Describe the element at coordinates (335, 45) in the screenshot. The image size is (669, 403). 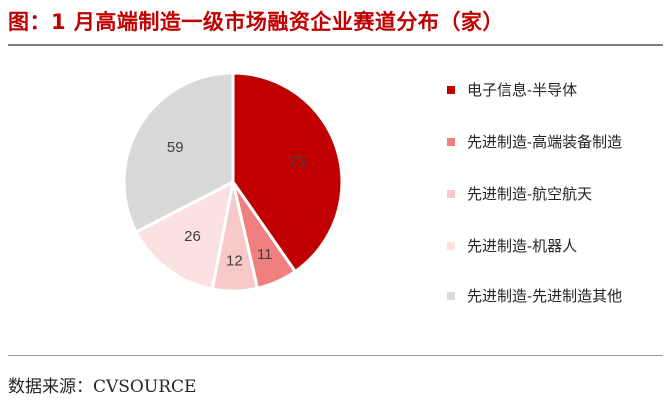
I see `top-divider` at that location.